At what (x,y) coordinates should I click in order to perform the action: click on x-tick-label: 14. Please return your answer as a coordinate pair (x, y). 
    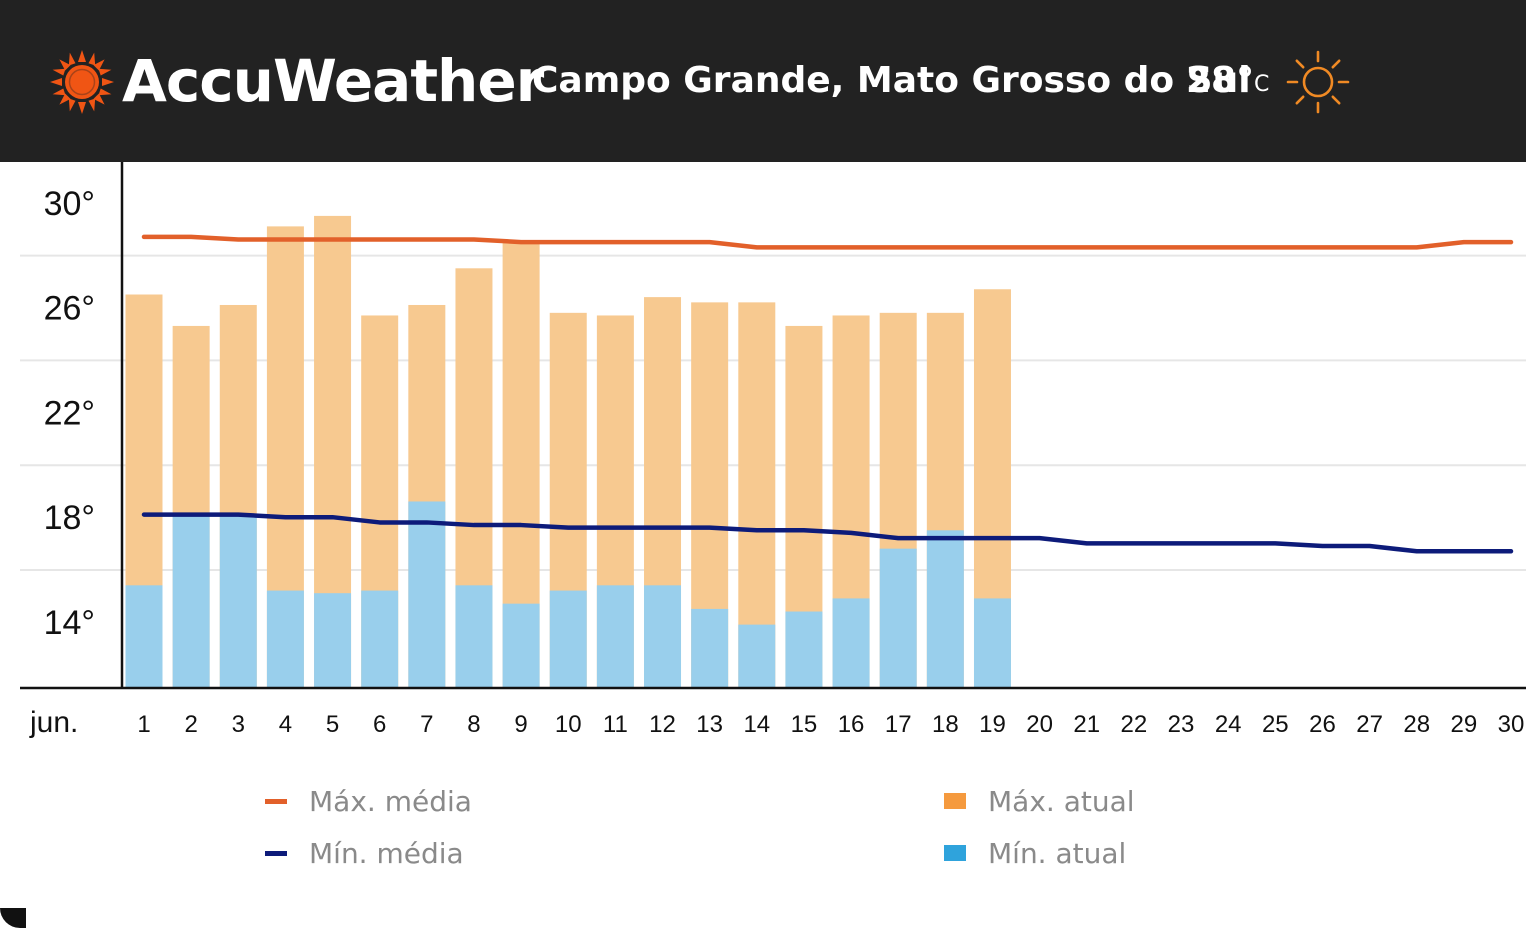
    Looking at the image, I should click on (756, 724).